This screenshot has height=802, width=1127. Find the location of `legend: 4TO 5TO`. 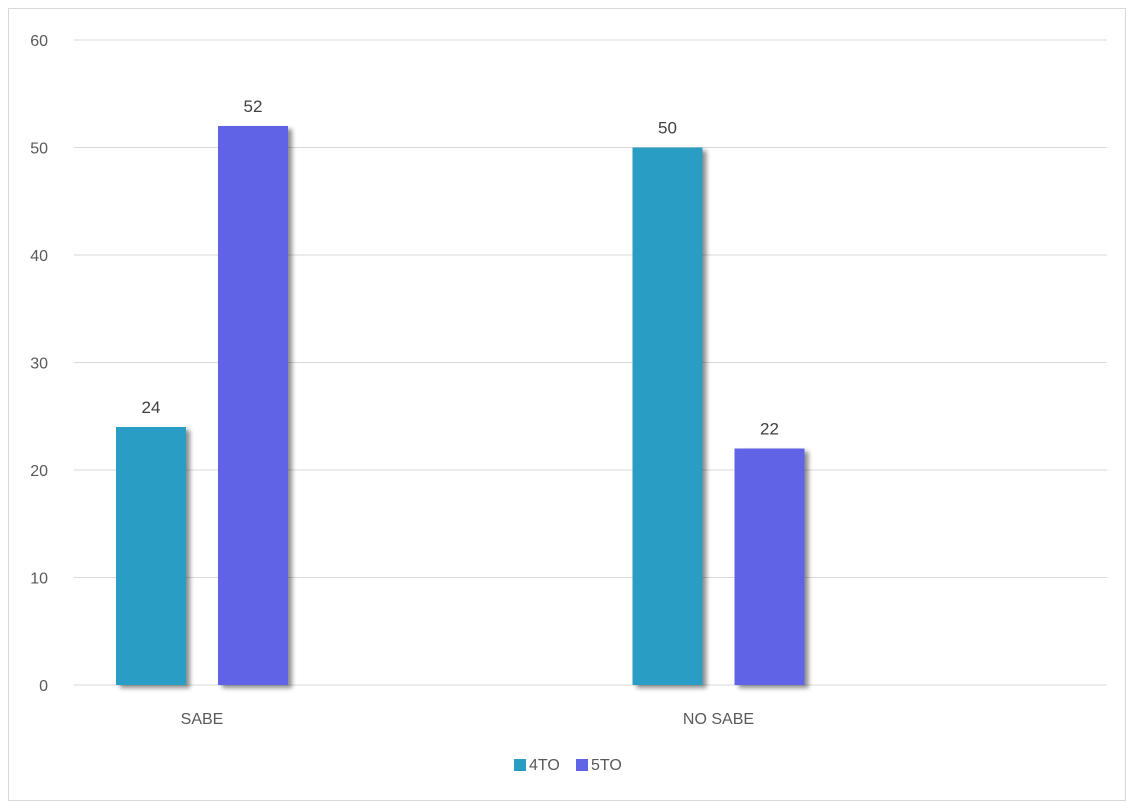

legend: 4TO 5TO is located at coordinates (568, 765).